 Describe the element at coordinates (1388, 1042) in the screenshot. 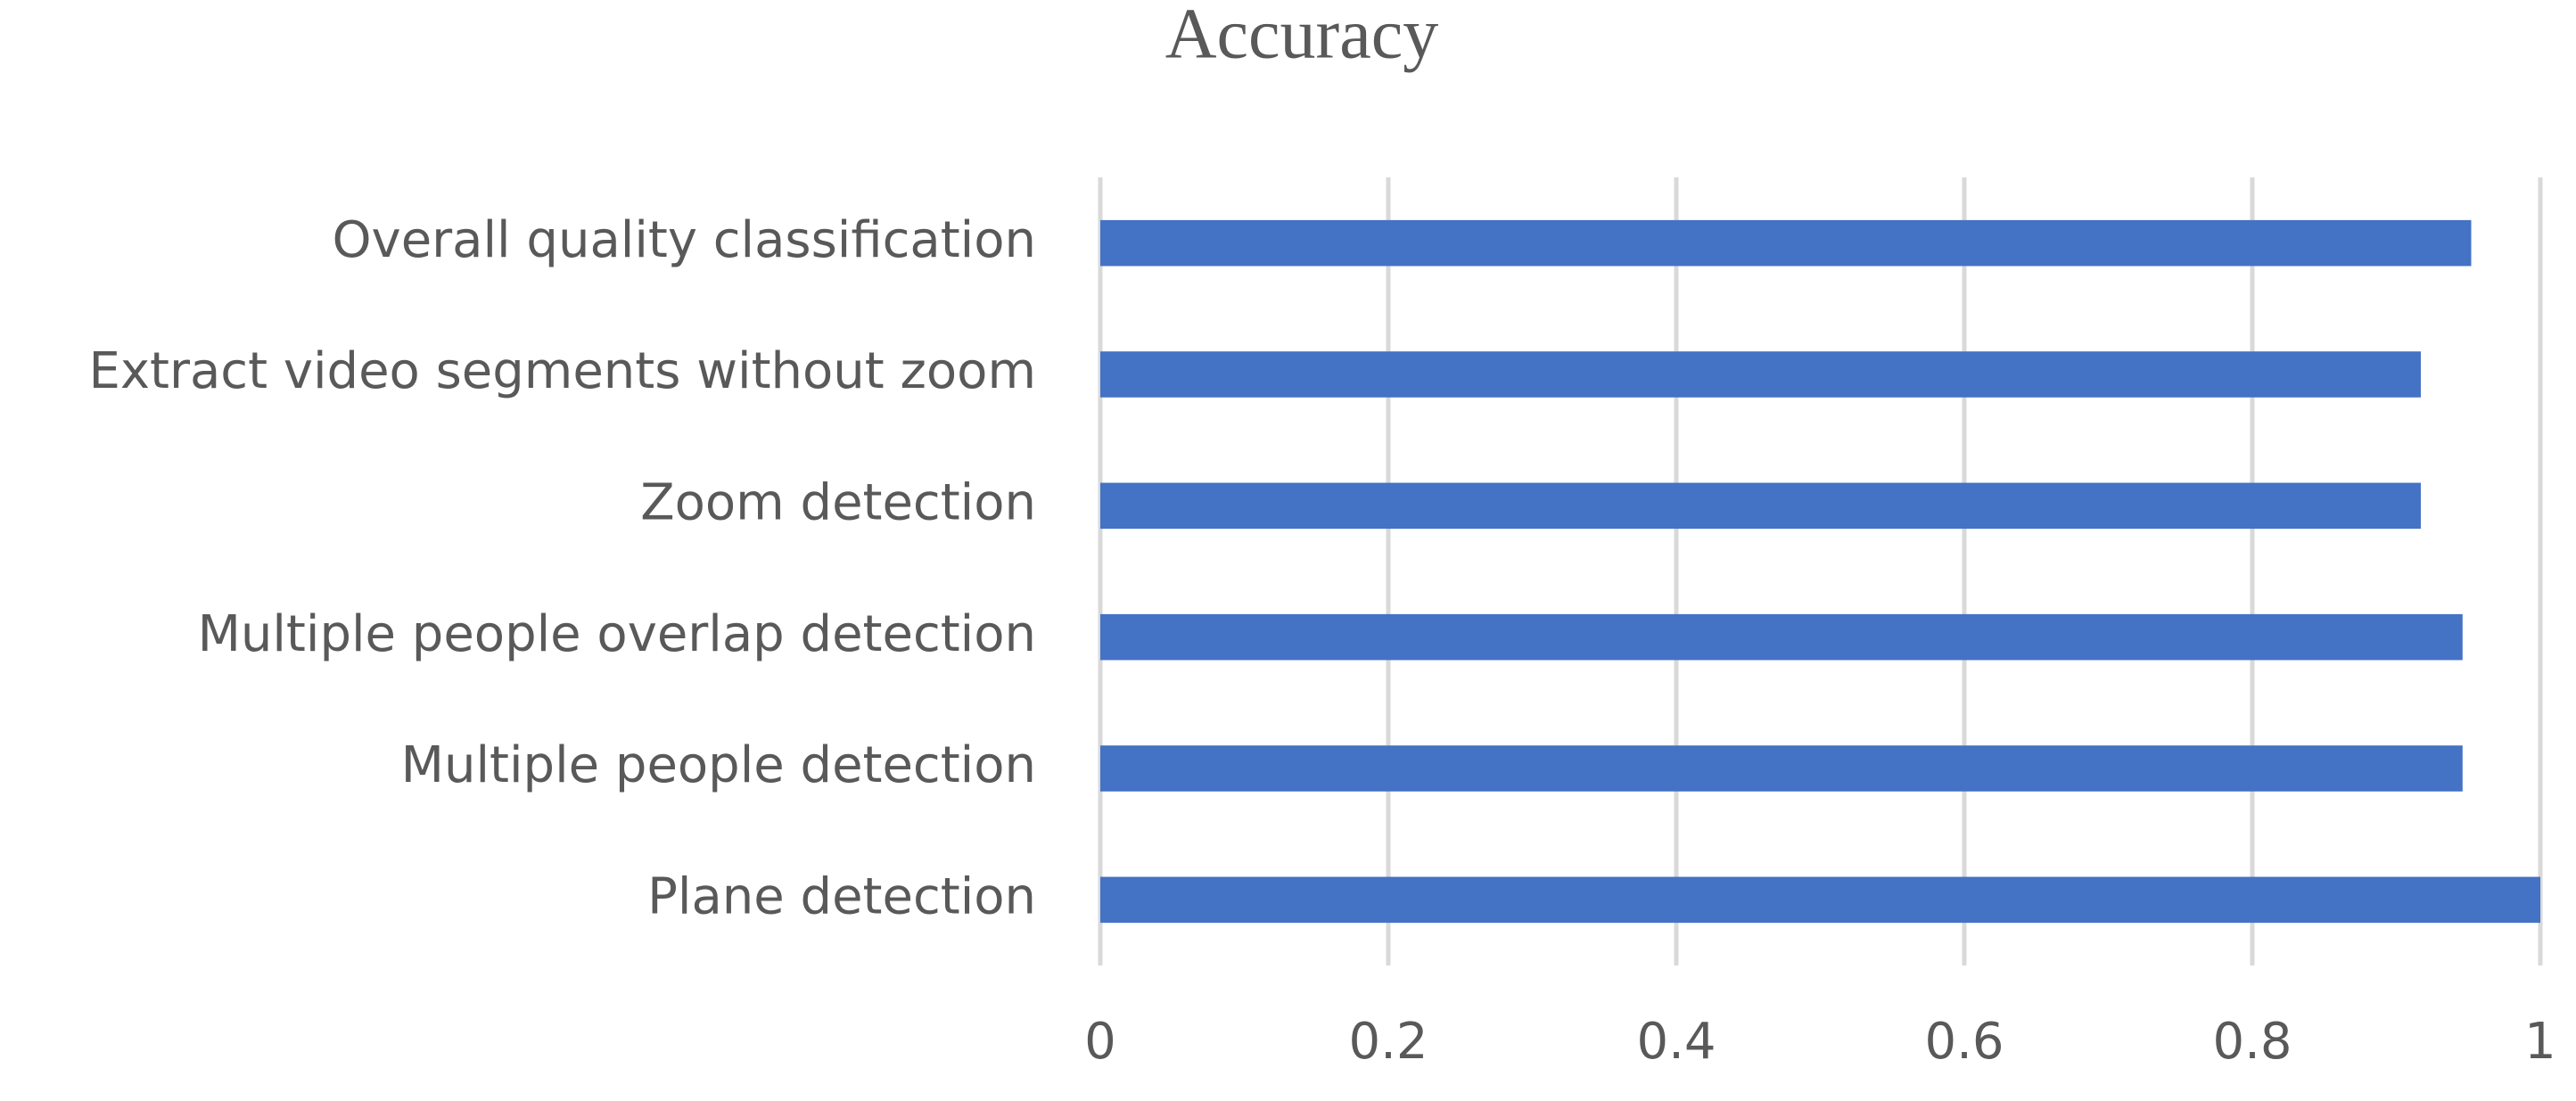

I see `x-tick-label: 0.2` at that location.